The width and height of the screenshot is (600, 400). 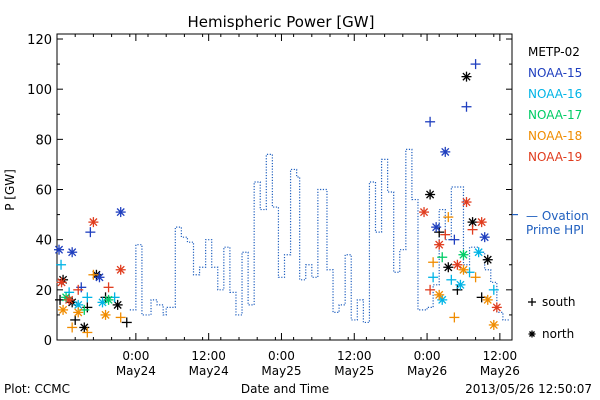 What do you see at coordinates (555, 94) in the screenshot?
I see `legend-item: NOAA-16` at bounding box center [555, 94].